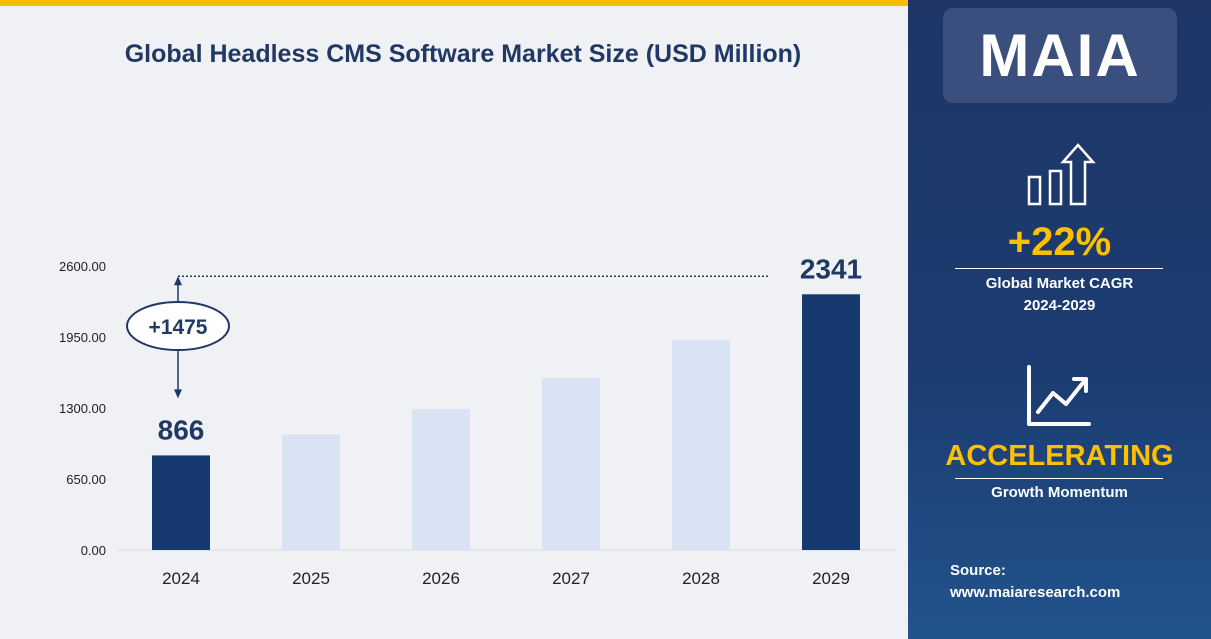  What do you see at coordinates (701, 578) in the screenshot?
I see `x-tick-label: 2028` at bounding box center [701, 578].